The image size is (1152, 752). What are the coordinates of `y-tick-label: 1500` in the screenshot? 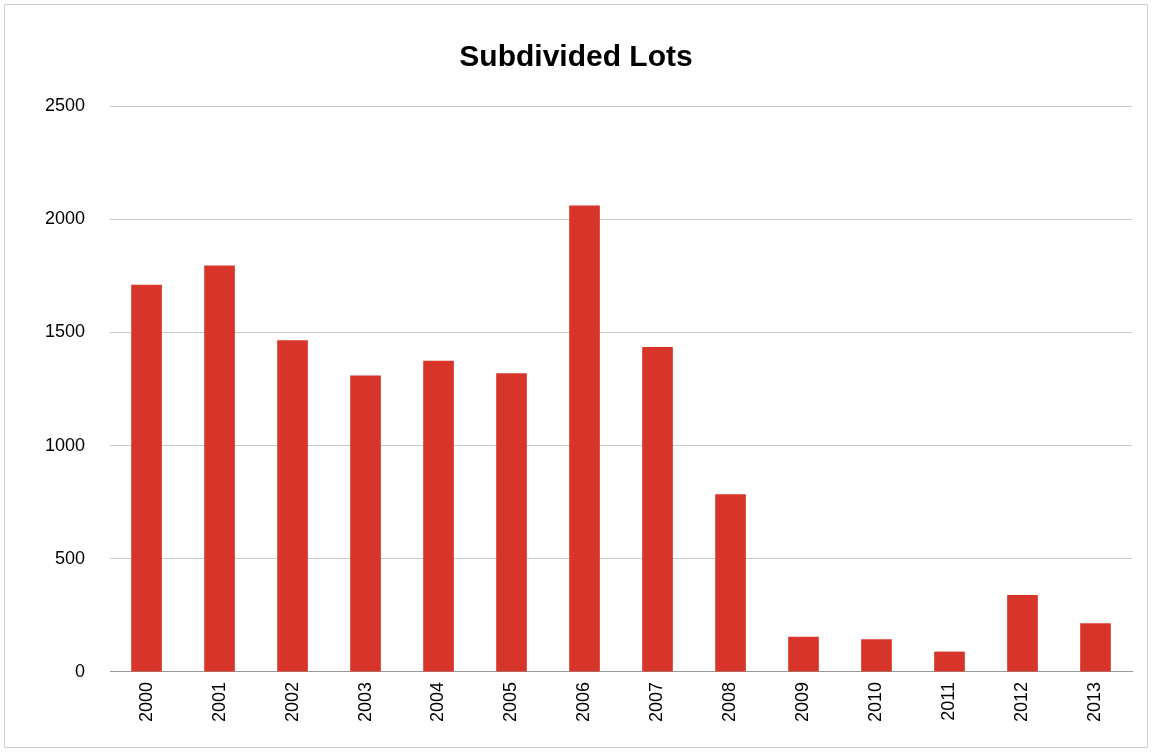 It's located at (65, 331).